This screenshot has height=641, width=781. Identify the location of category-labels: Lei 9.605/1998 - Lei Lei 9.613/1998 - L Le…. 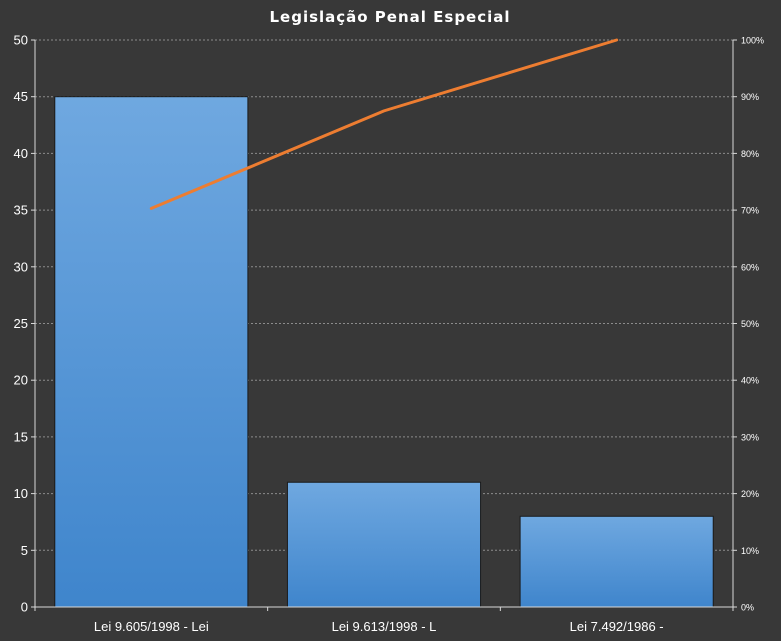
(379, 626).